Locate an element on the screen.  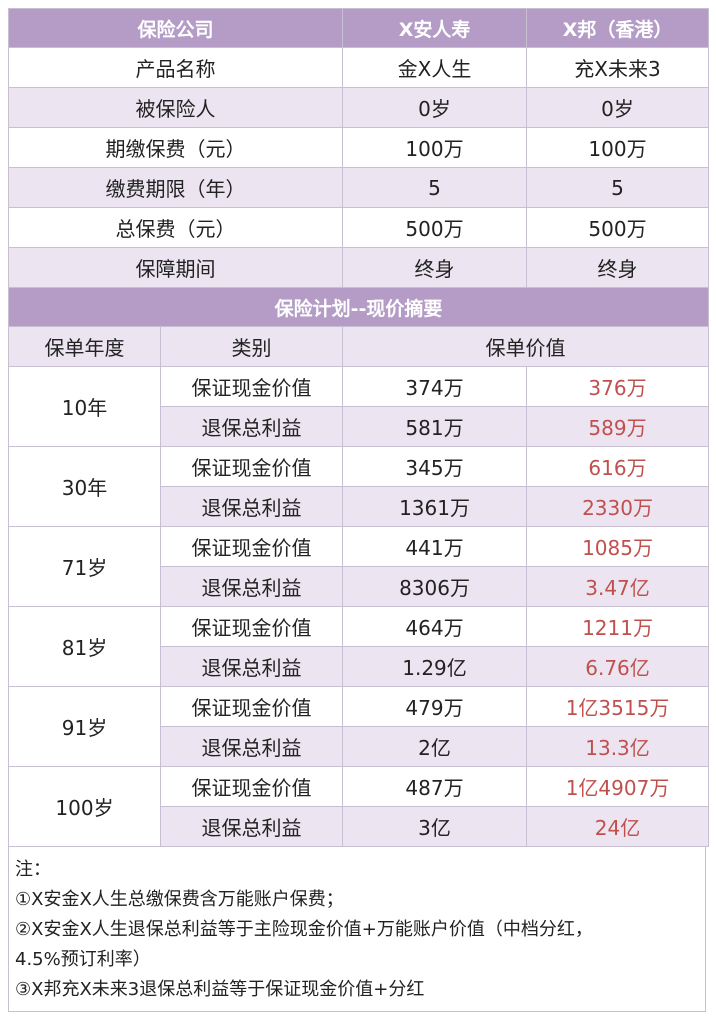
value-b: 13.3亿 is located at coordinates (618, 746).